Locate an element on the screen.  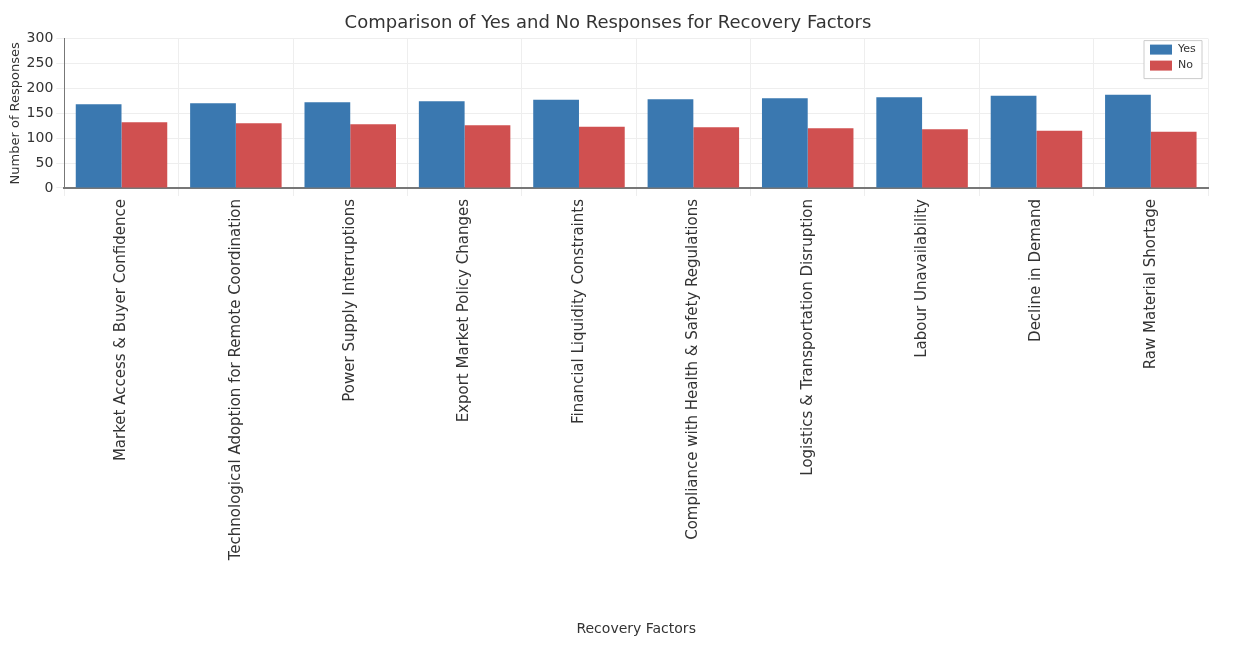
y-tick-label: 50 is located at coordinates (44, 161).